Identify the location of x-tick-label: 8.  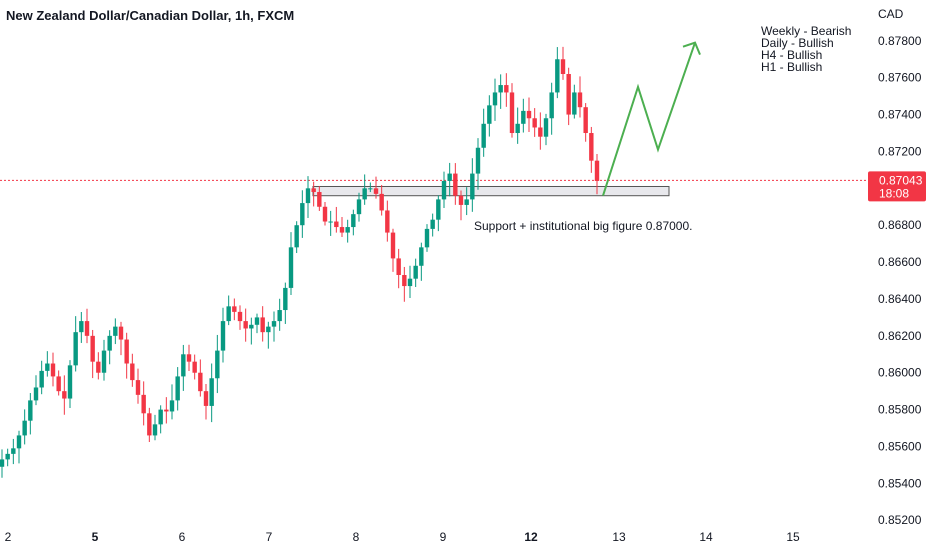
(356, 537).